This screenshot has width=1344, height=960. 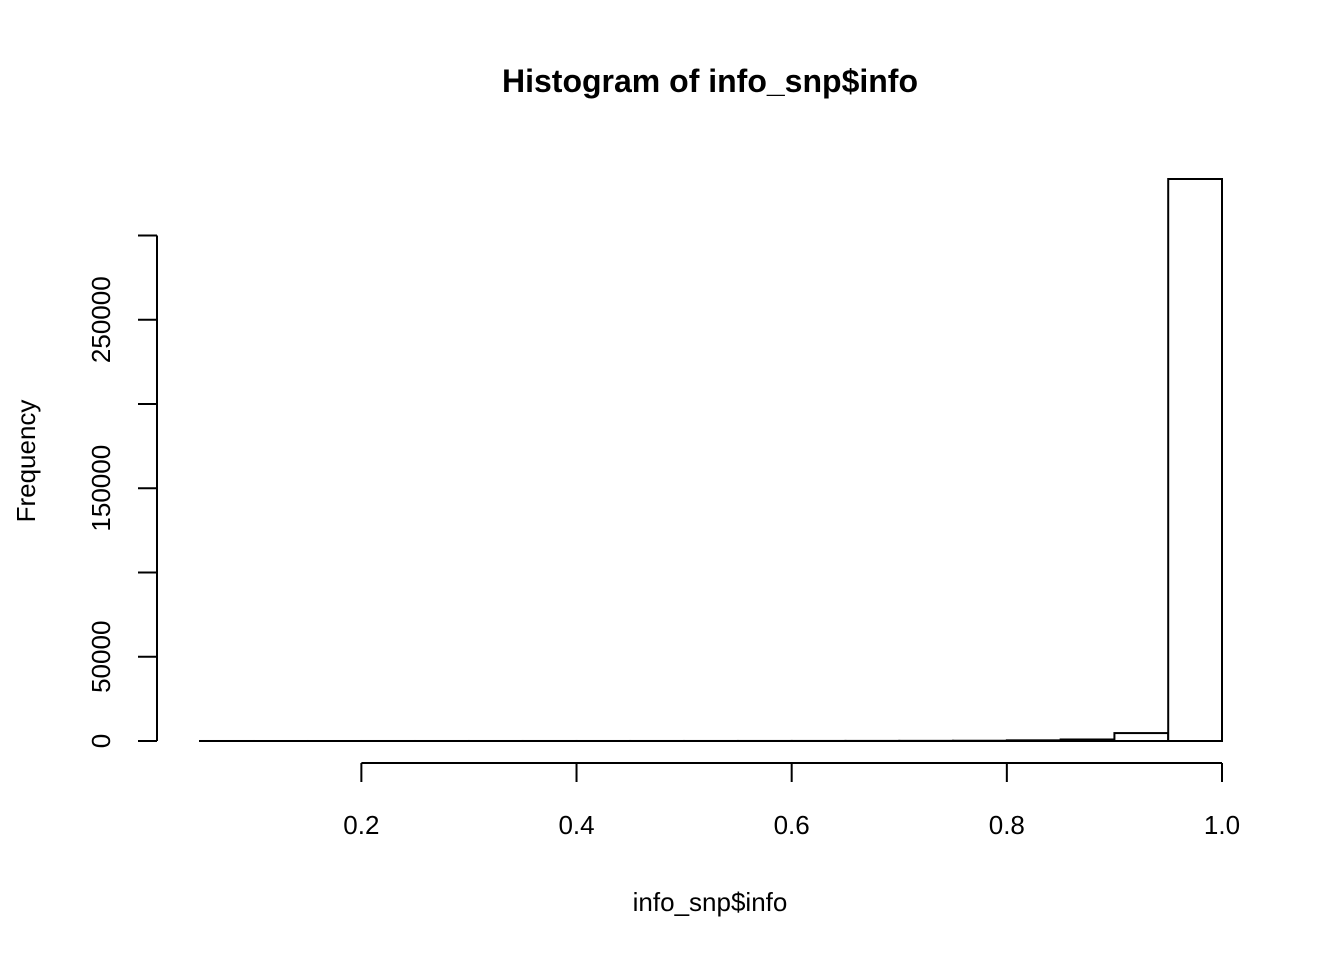 What do you see at coordinates (26, 461) in the screenshot?
I see `y-axis-label: Frequency` at bounding box center [26, 461].